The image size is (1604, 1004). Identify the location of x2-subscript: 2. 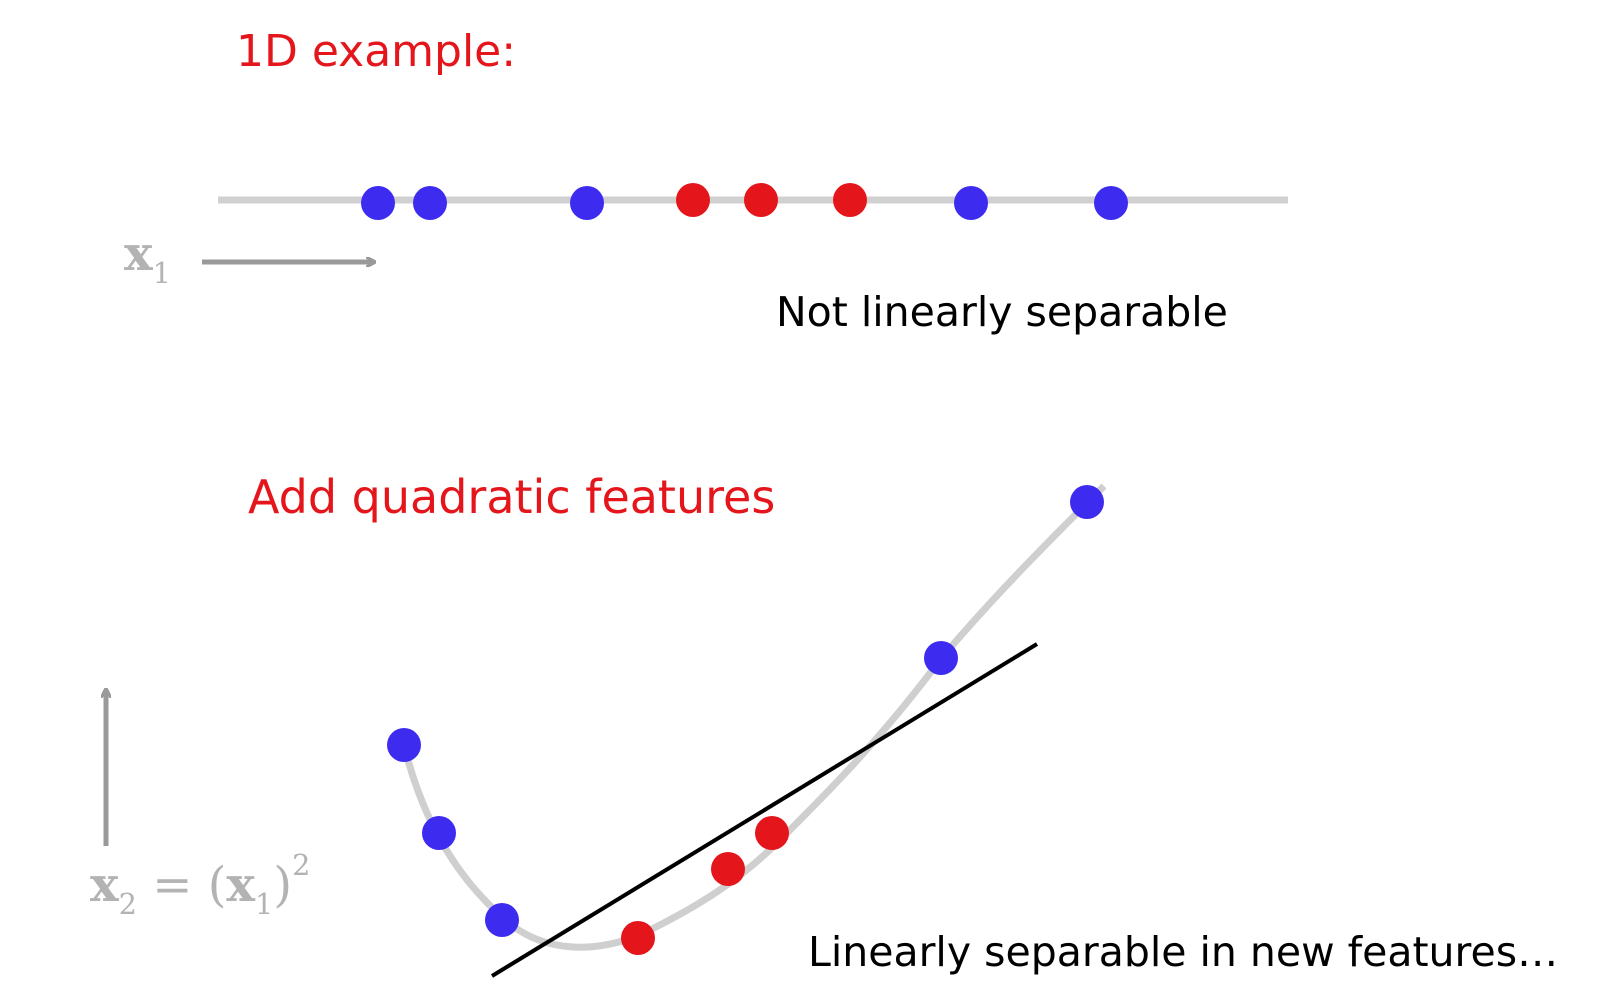
(127, 903).